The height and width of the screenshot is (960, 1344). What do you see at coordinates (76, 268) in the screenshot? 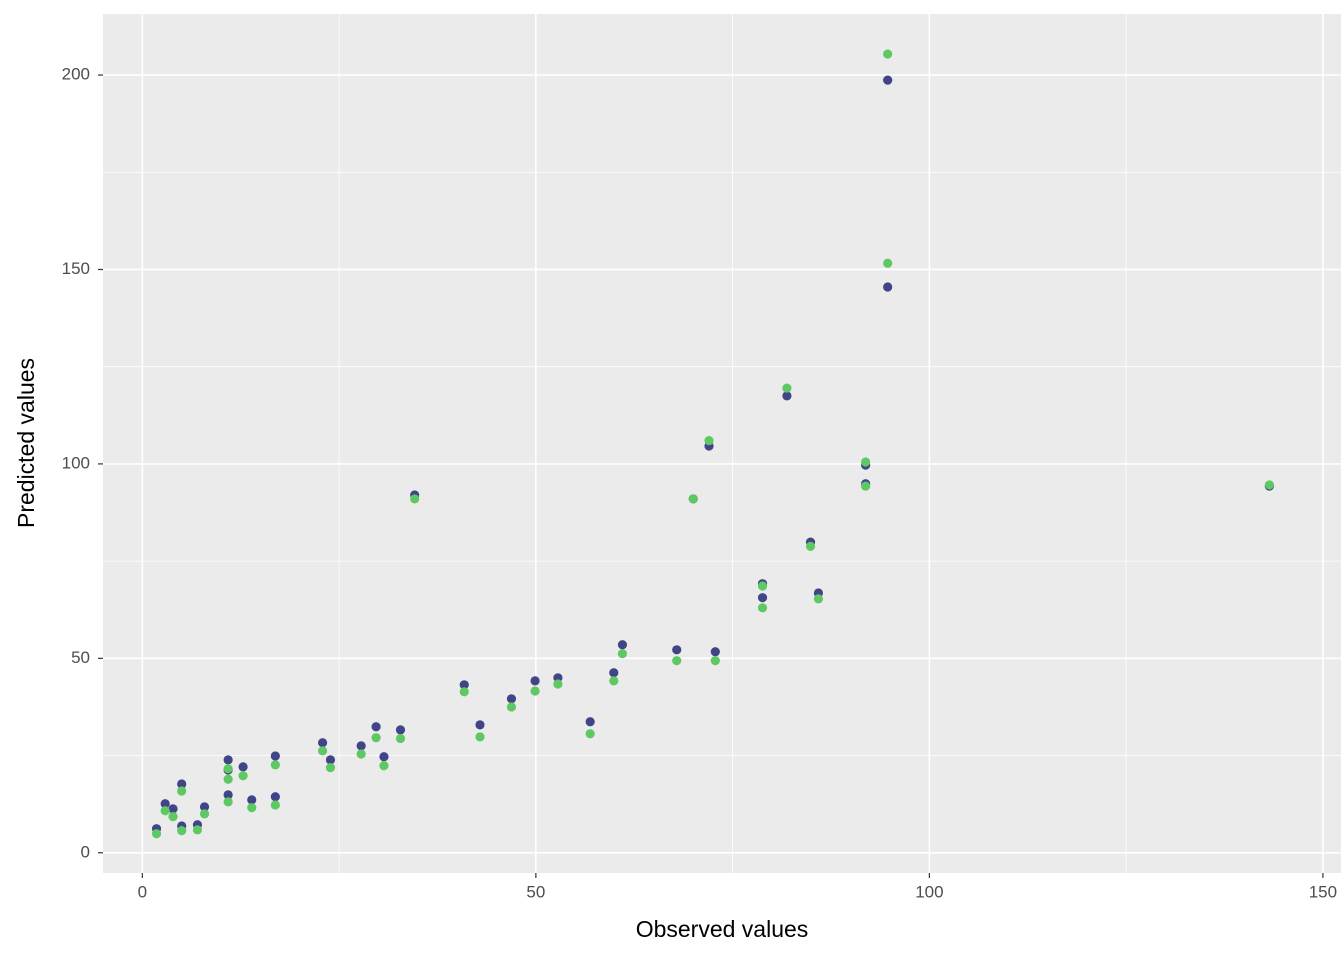
I see `y-tick-label: 150` at bounding box center [76, 268].